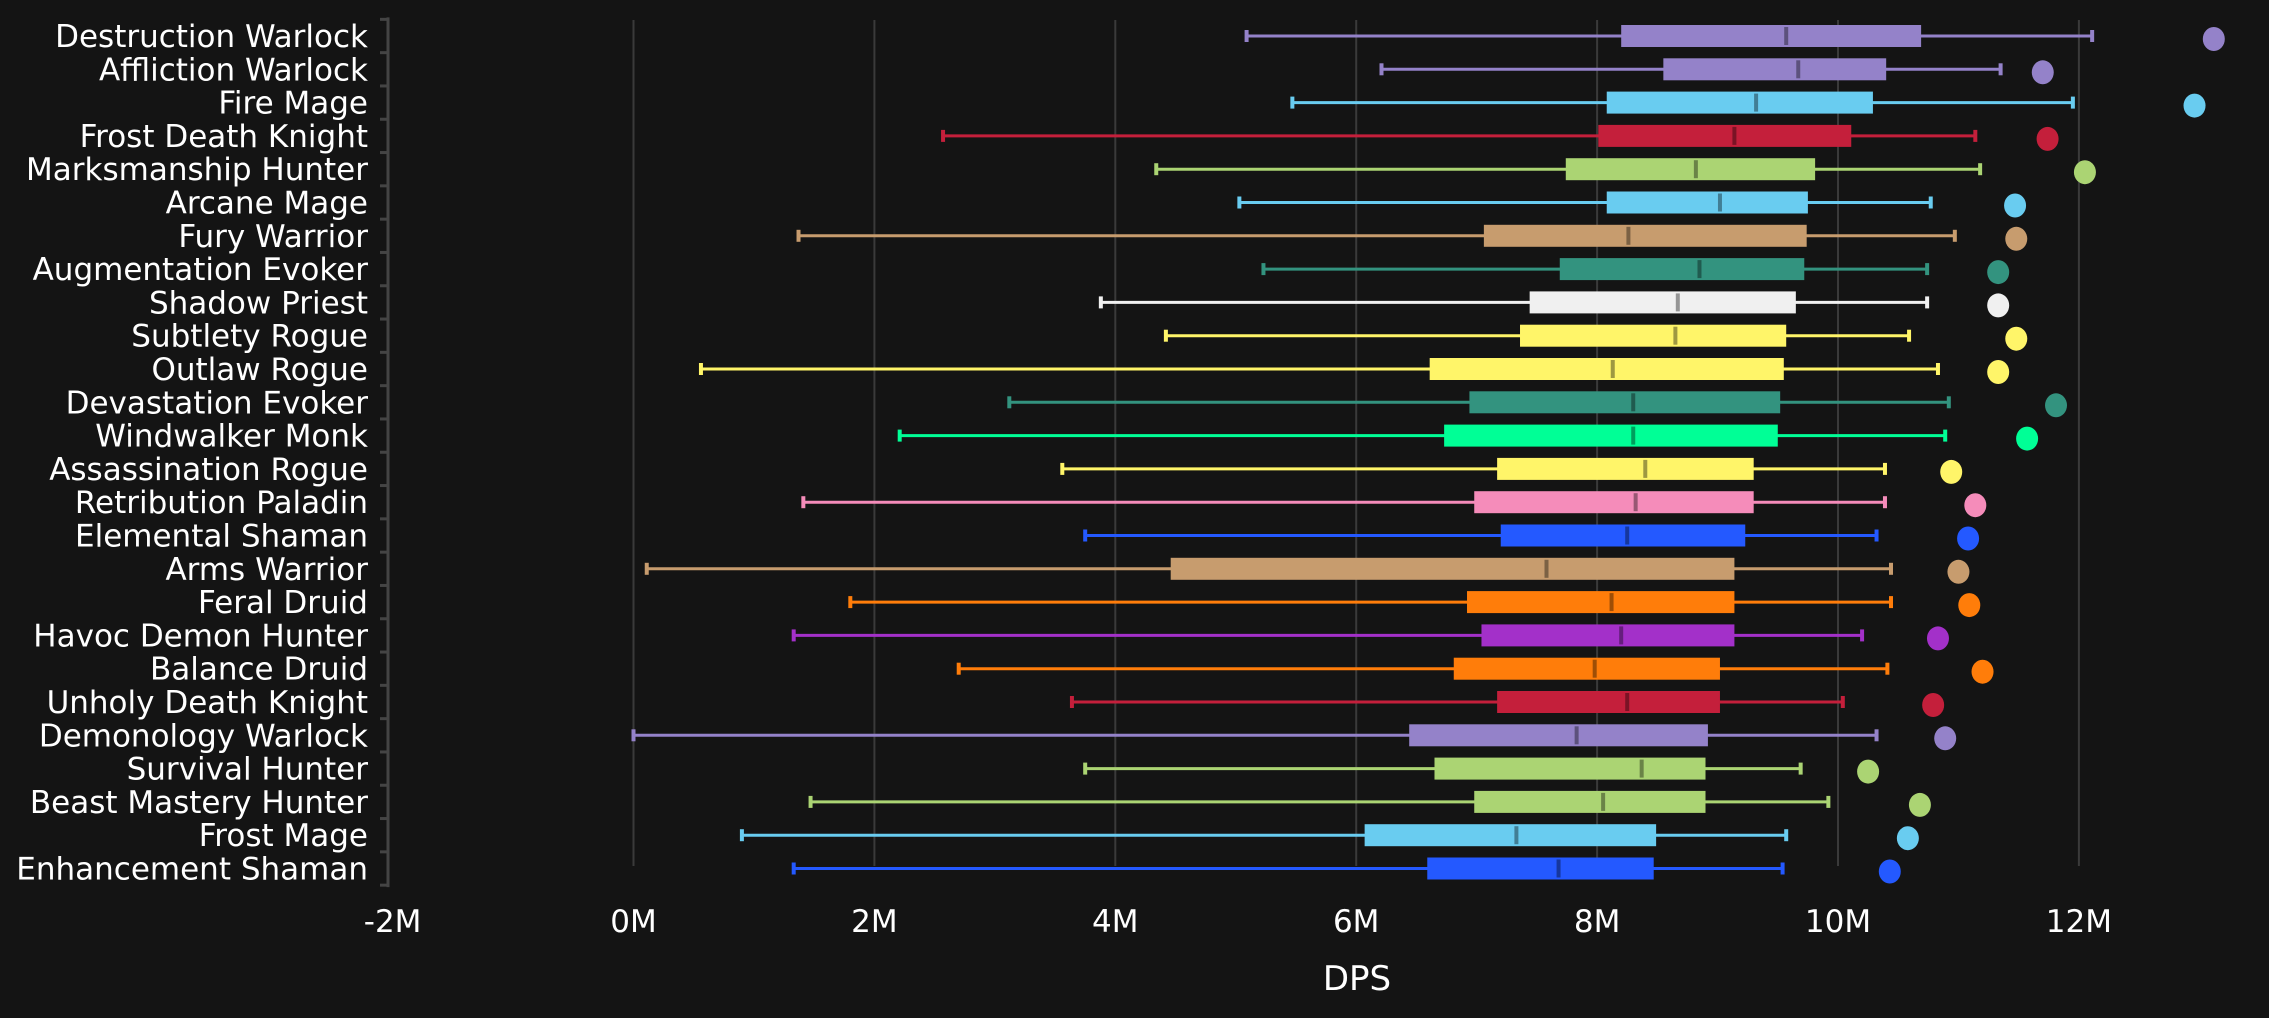  I want to click on y-label: Unholy Death Knight, so click(207, 703).